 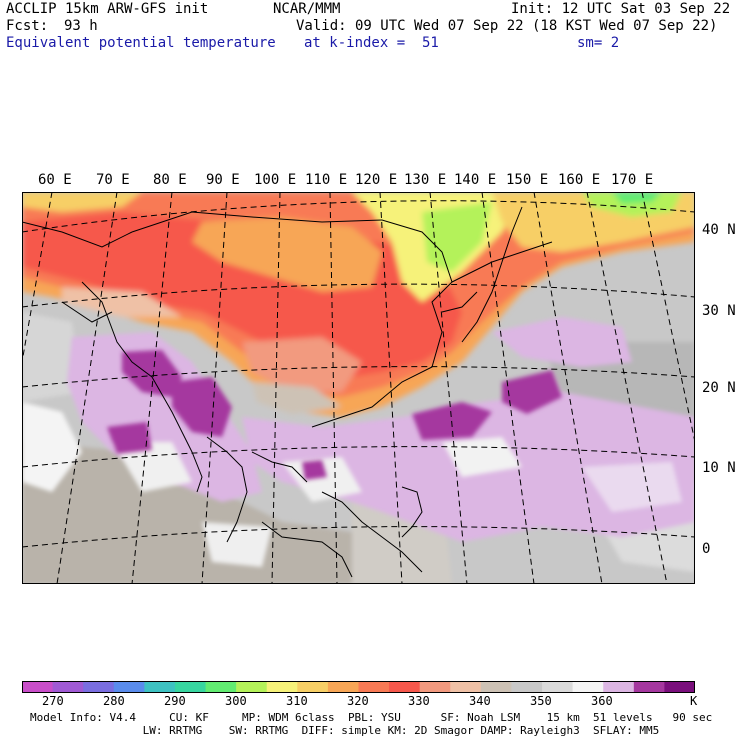 What do you see at coordinates (480, 717) in the screenshot?
I see `sf-scheme: SF: Noah LSM` at bounding box center [480, 717].